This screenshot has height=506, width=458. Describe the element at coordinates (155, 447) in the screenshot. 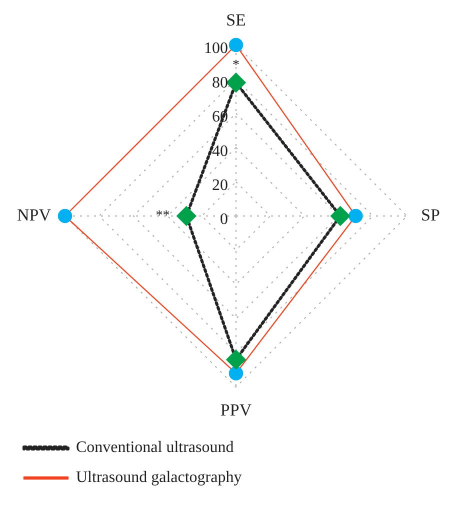

I see `legend-label: Conventional ultrasound` at that location.